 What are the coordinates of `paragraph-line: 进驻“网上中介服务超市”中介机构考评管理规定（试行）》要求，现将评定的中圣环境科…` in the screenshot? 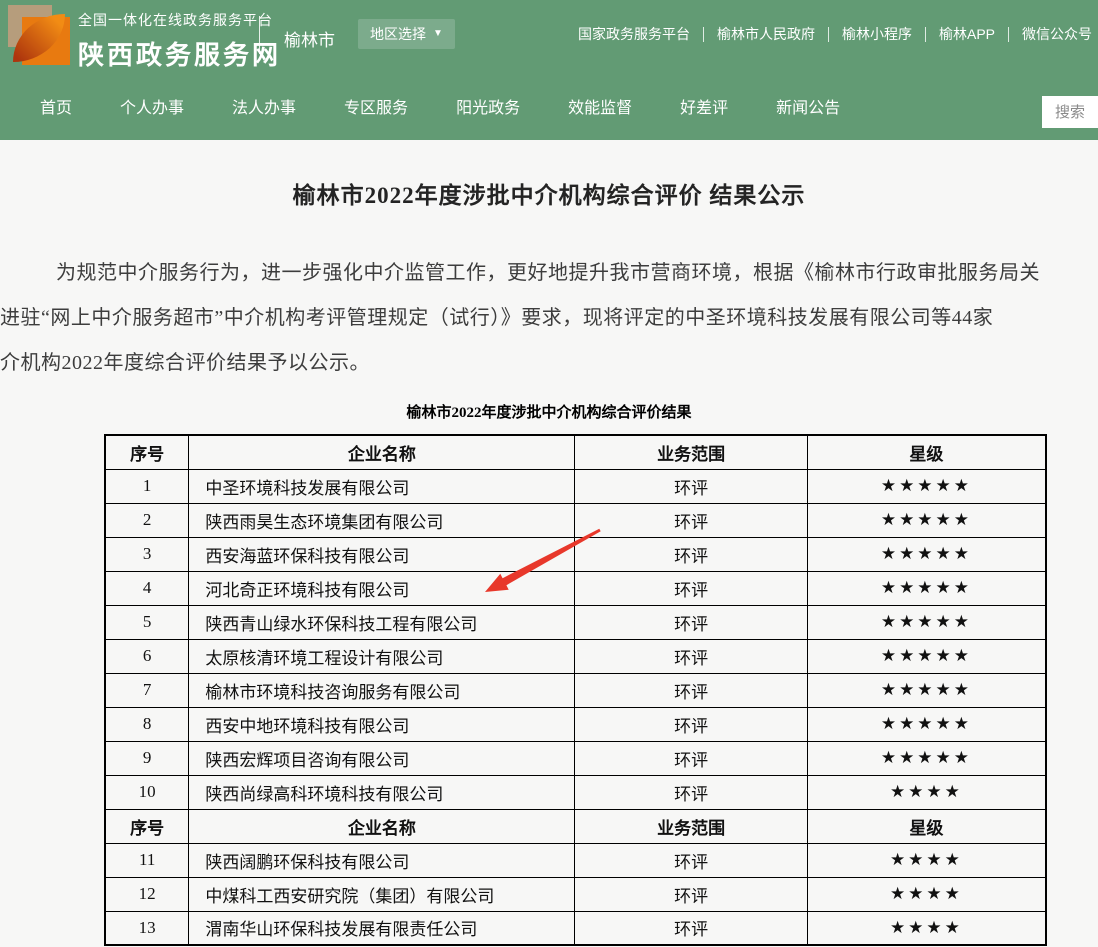 It's located at (497, 318).